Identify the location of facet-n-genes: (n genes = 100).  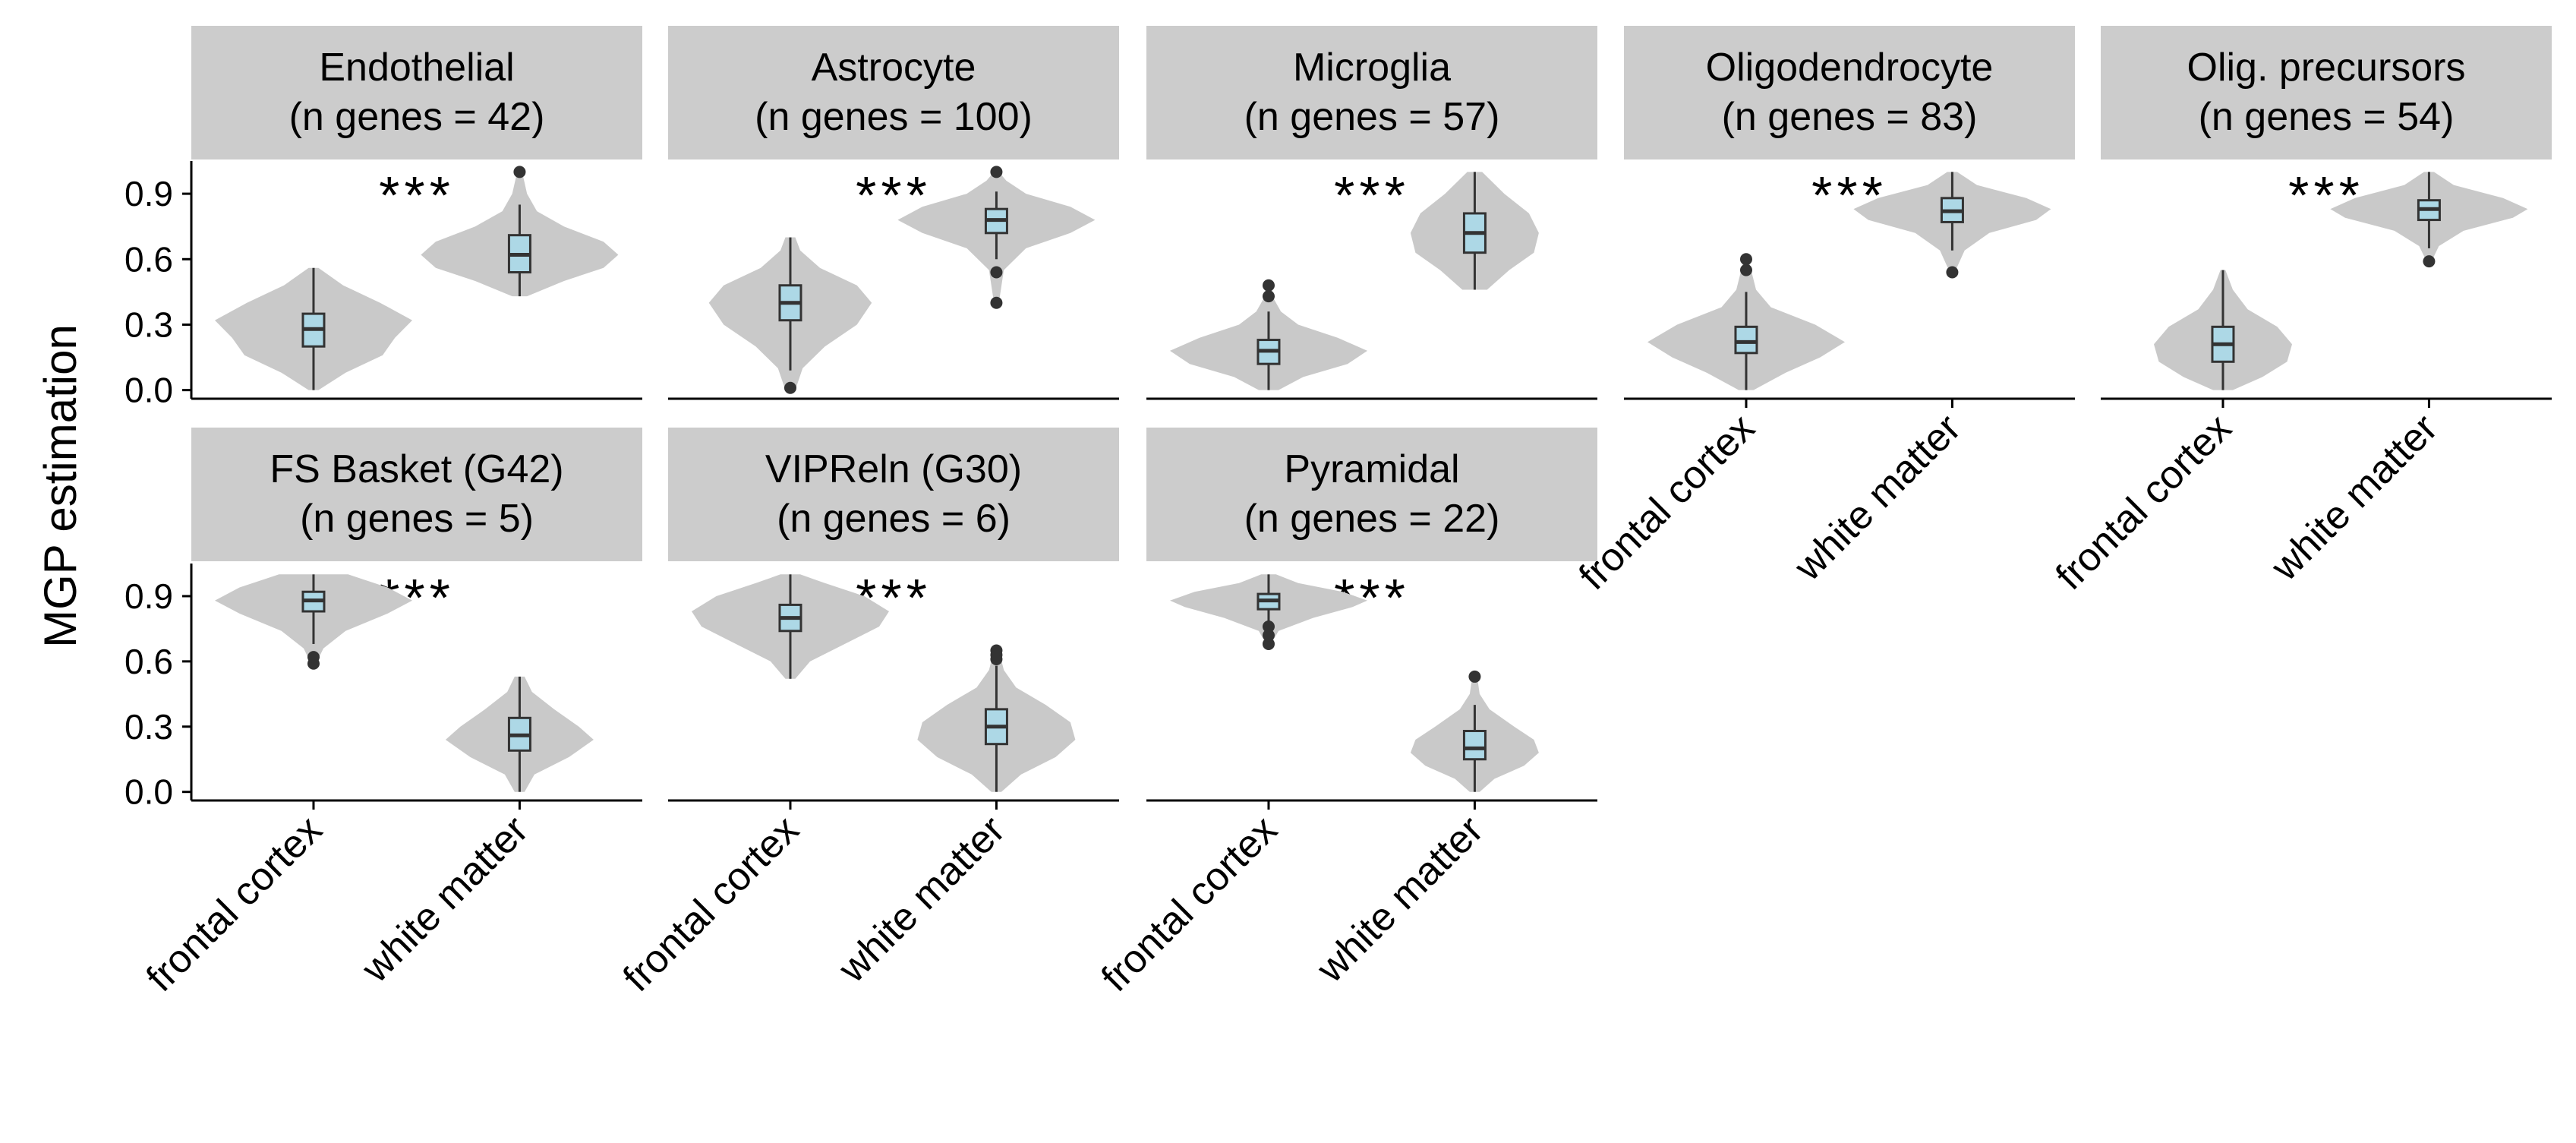
(894, 117).